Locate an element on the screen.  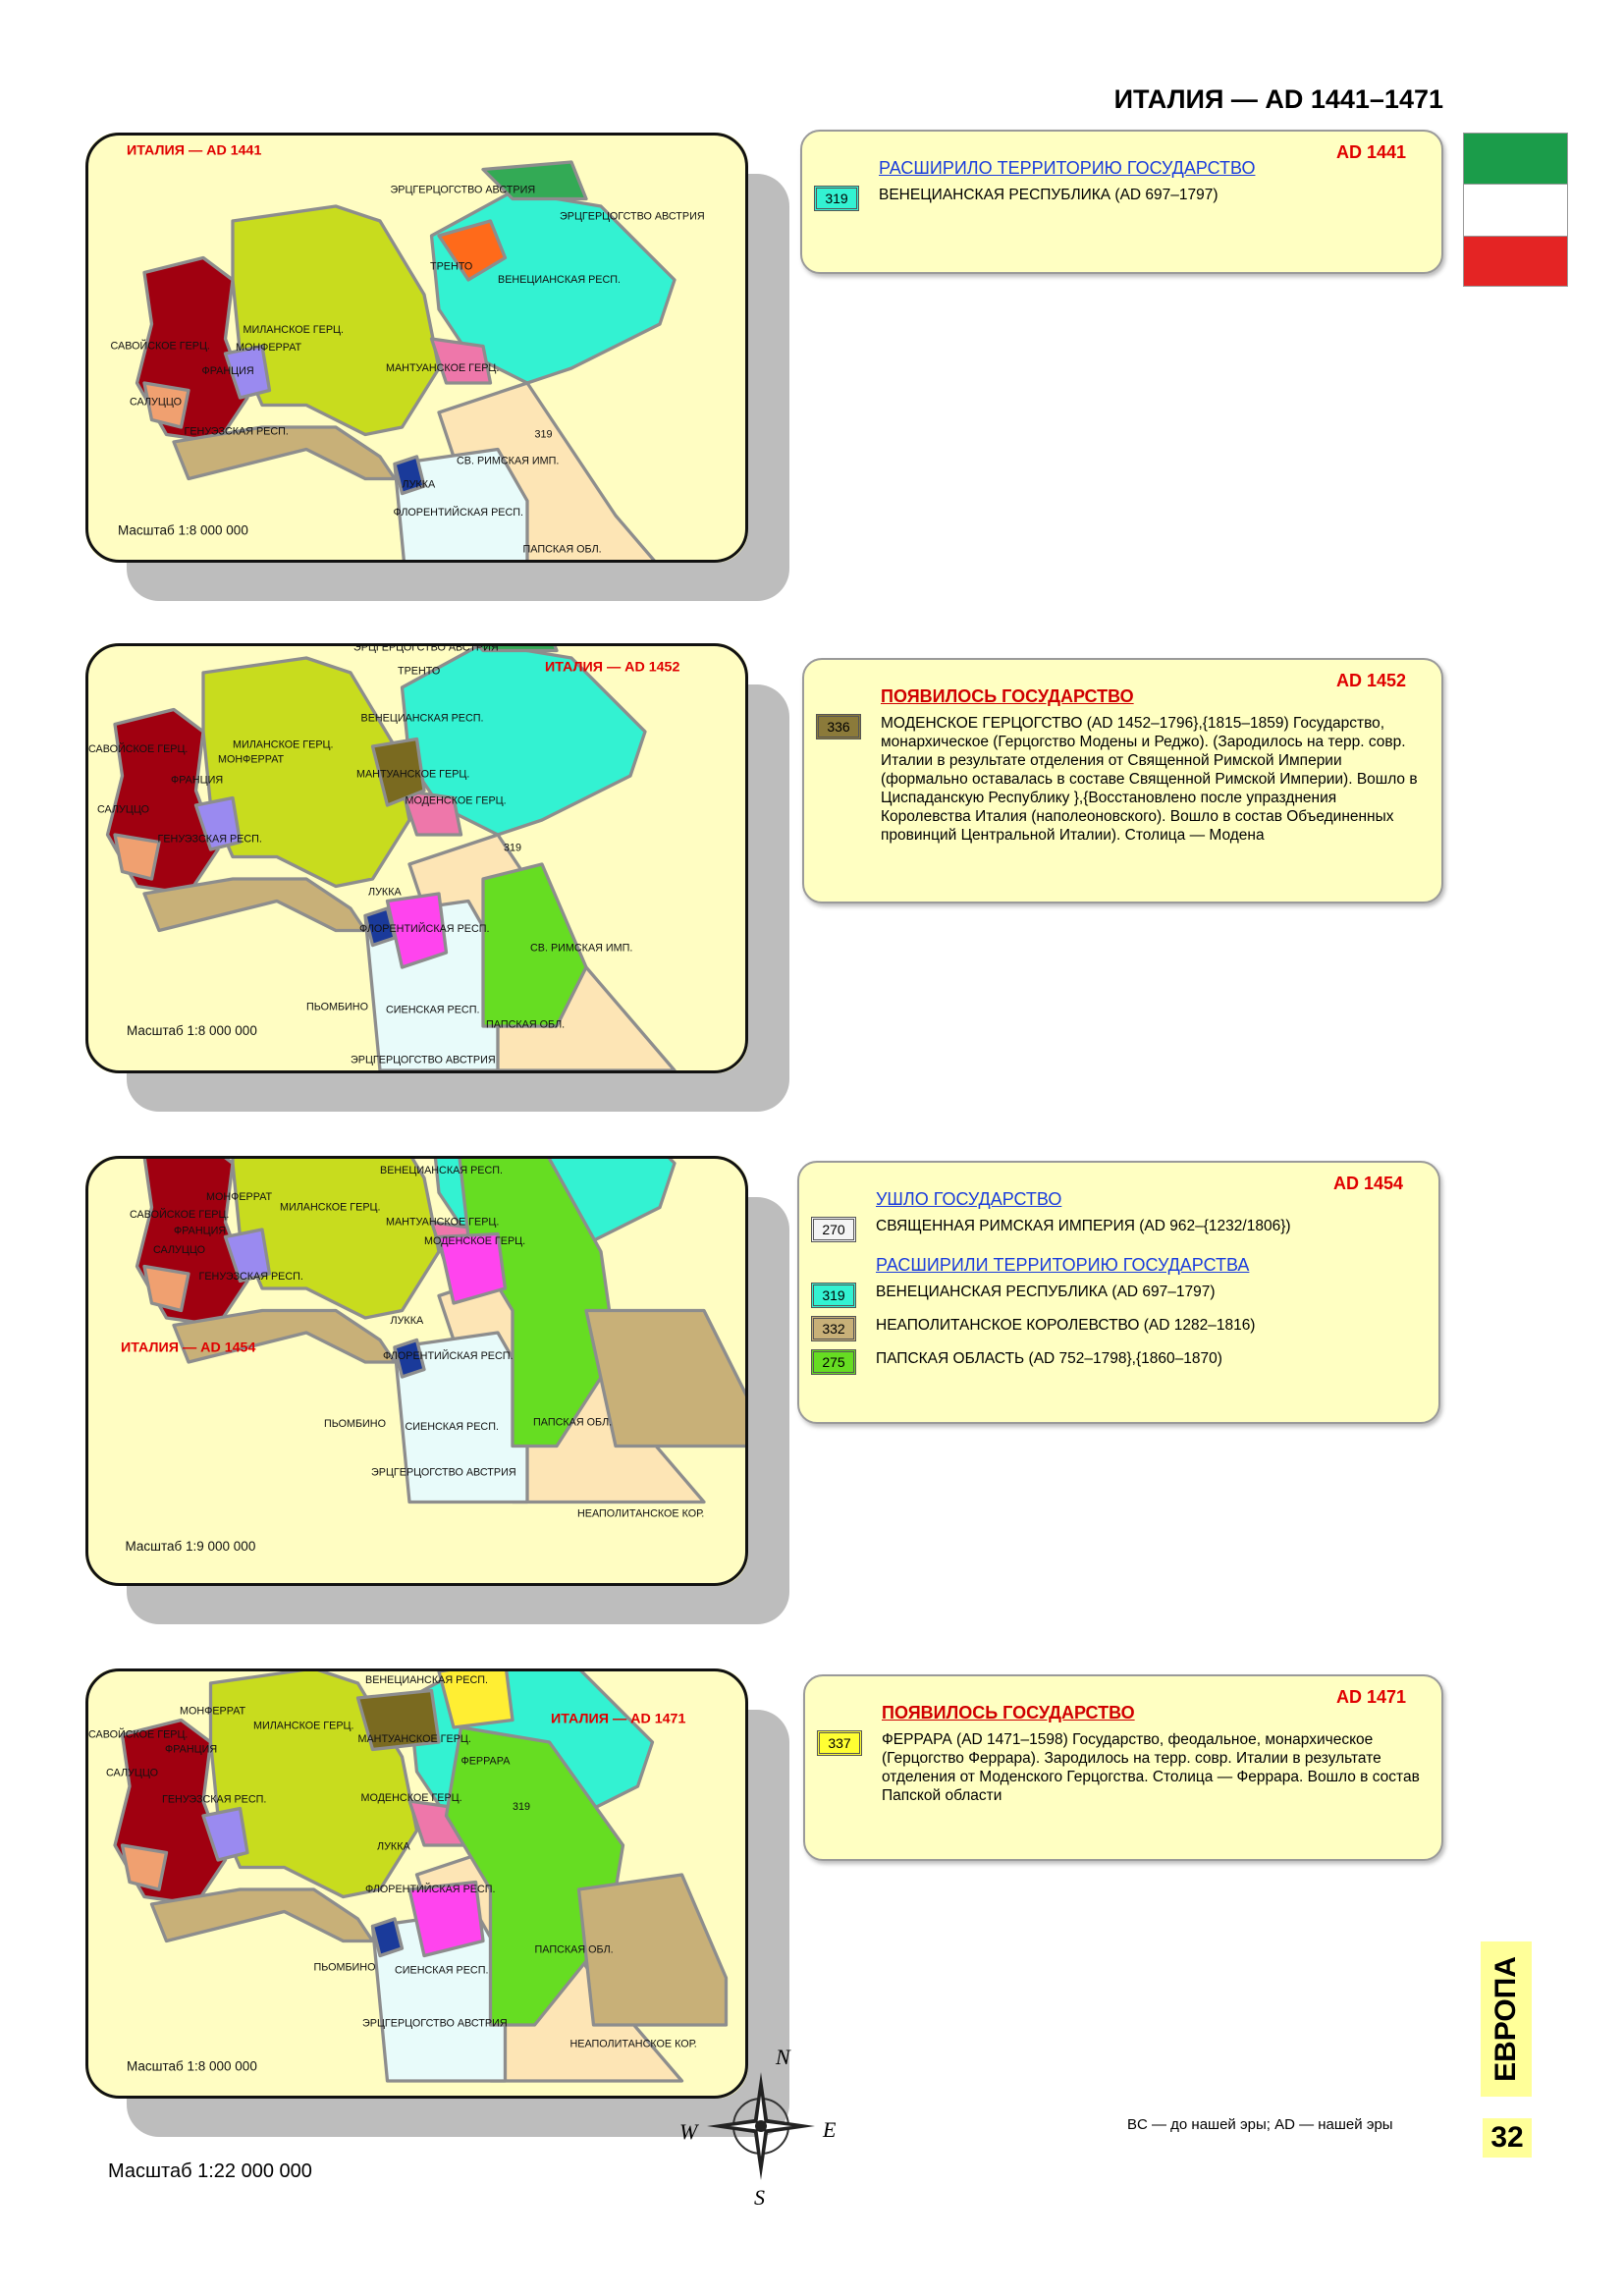
map-title: ИТАЛИЯ — AD 1452 is located at coordinates (612, 668).